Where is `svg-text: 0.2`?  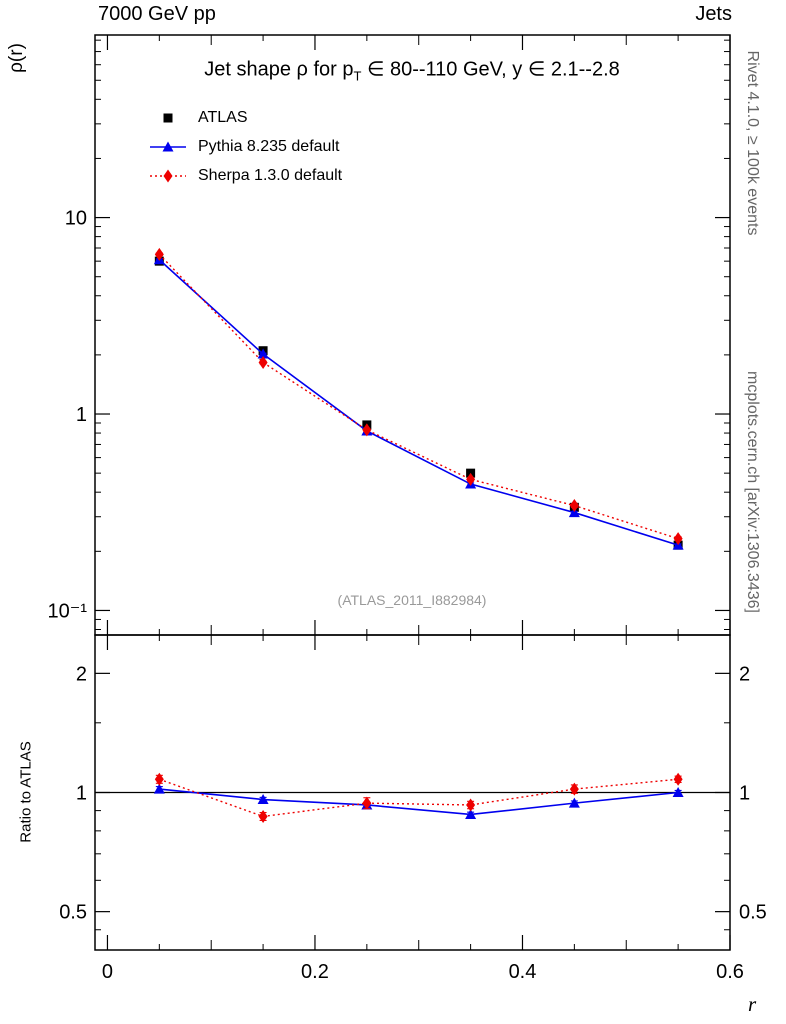
svg-text: 0.2 is located at coordinates (315, 972).